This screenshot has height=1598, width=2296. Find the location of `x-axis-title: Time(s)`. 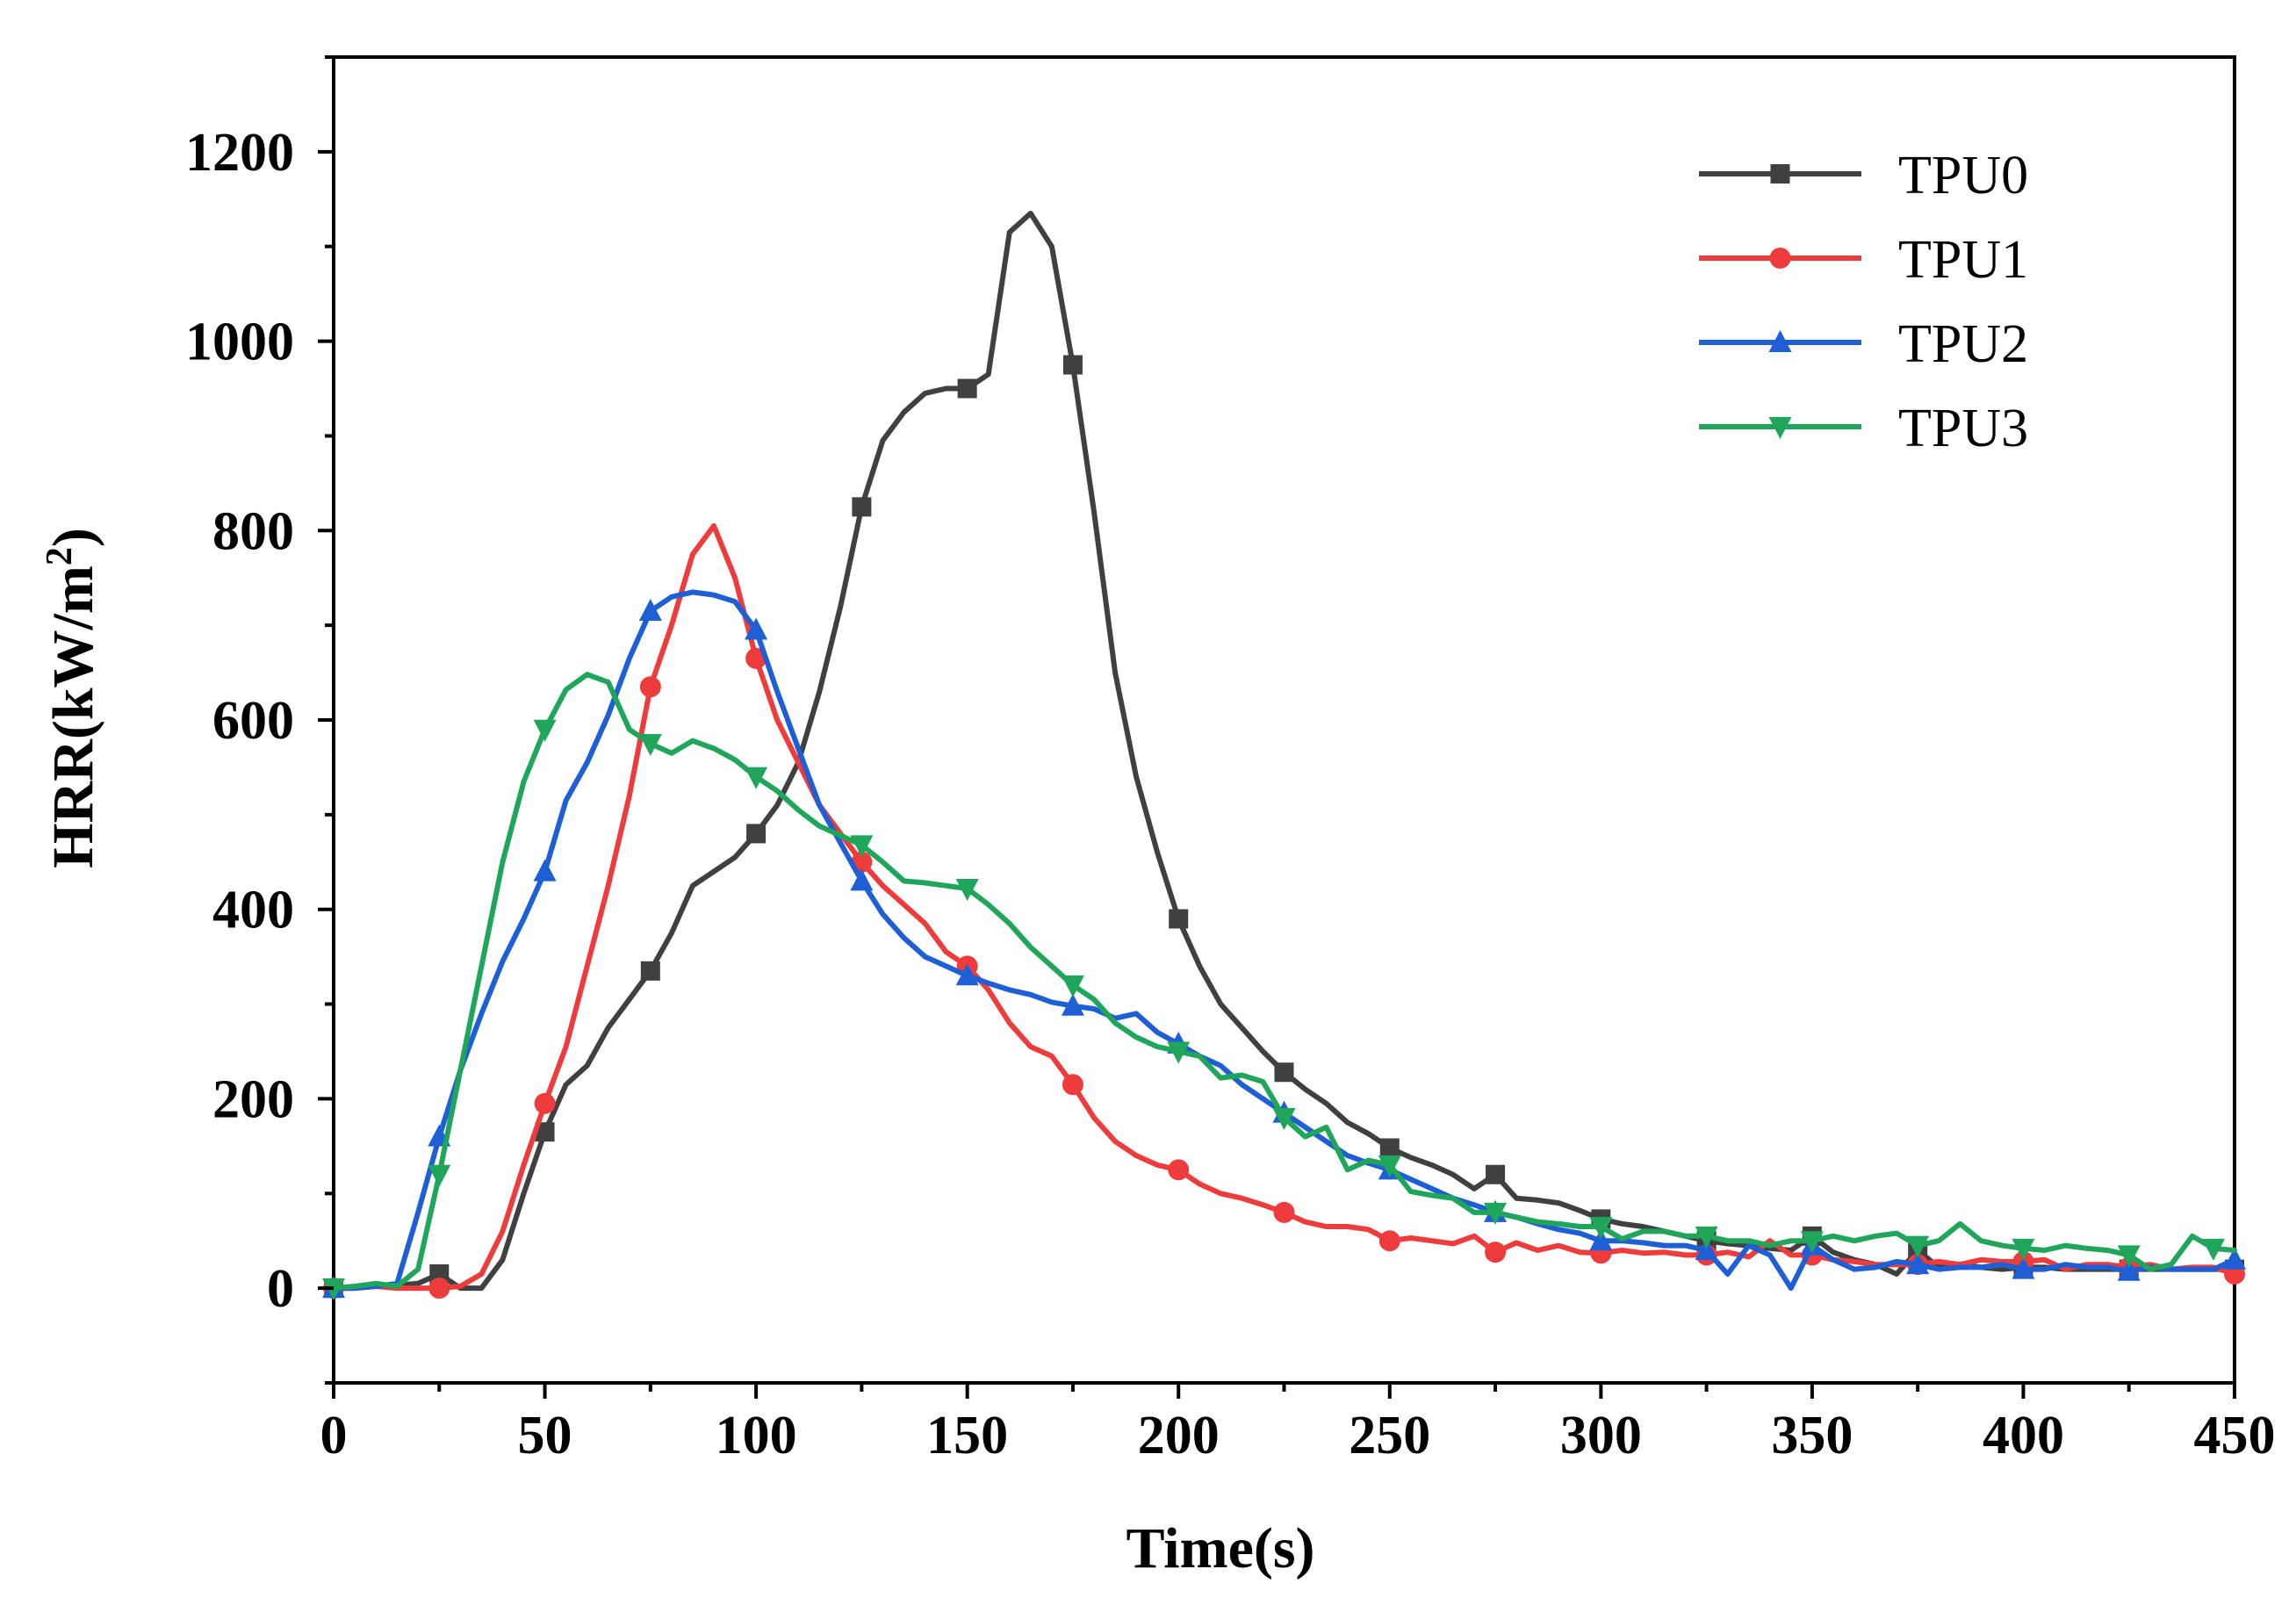

x-axis-title: Time(s) is located at coordinates (1220, 1548).